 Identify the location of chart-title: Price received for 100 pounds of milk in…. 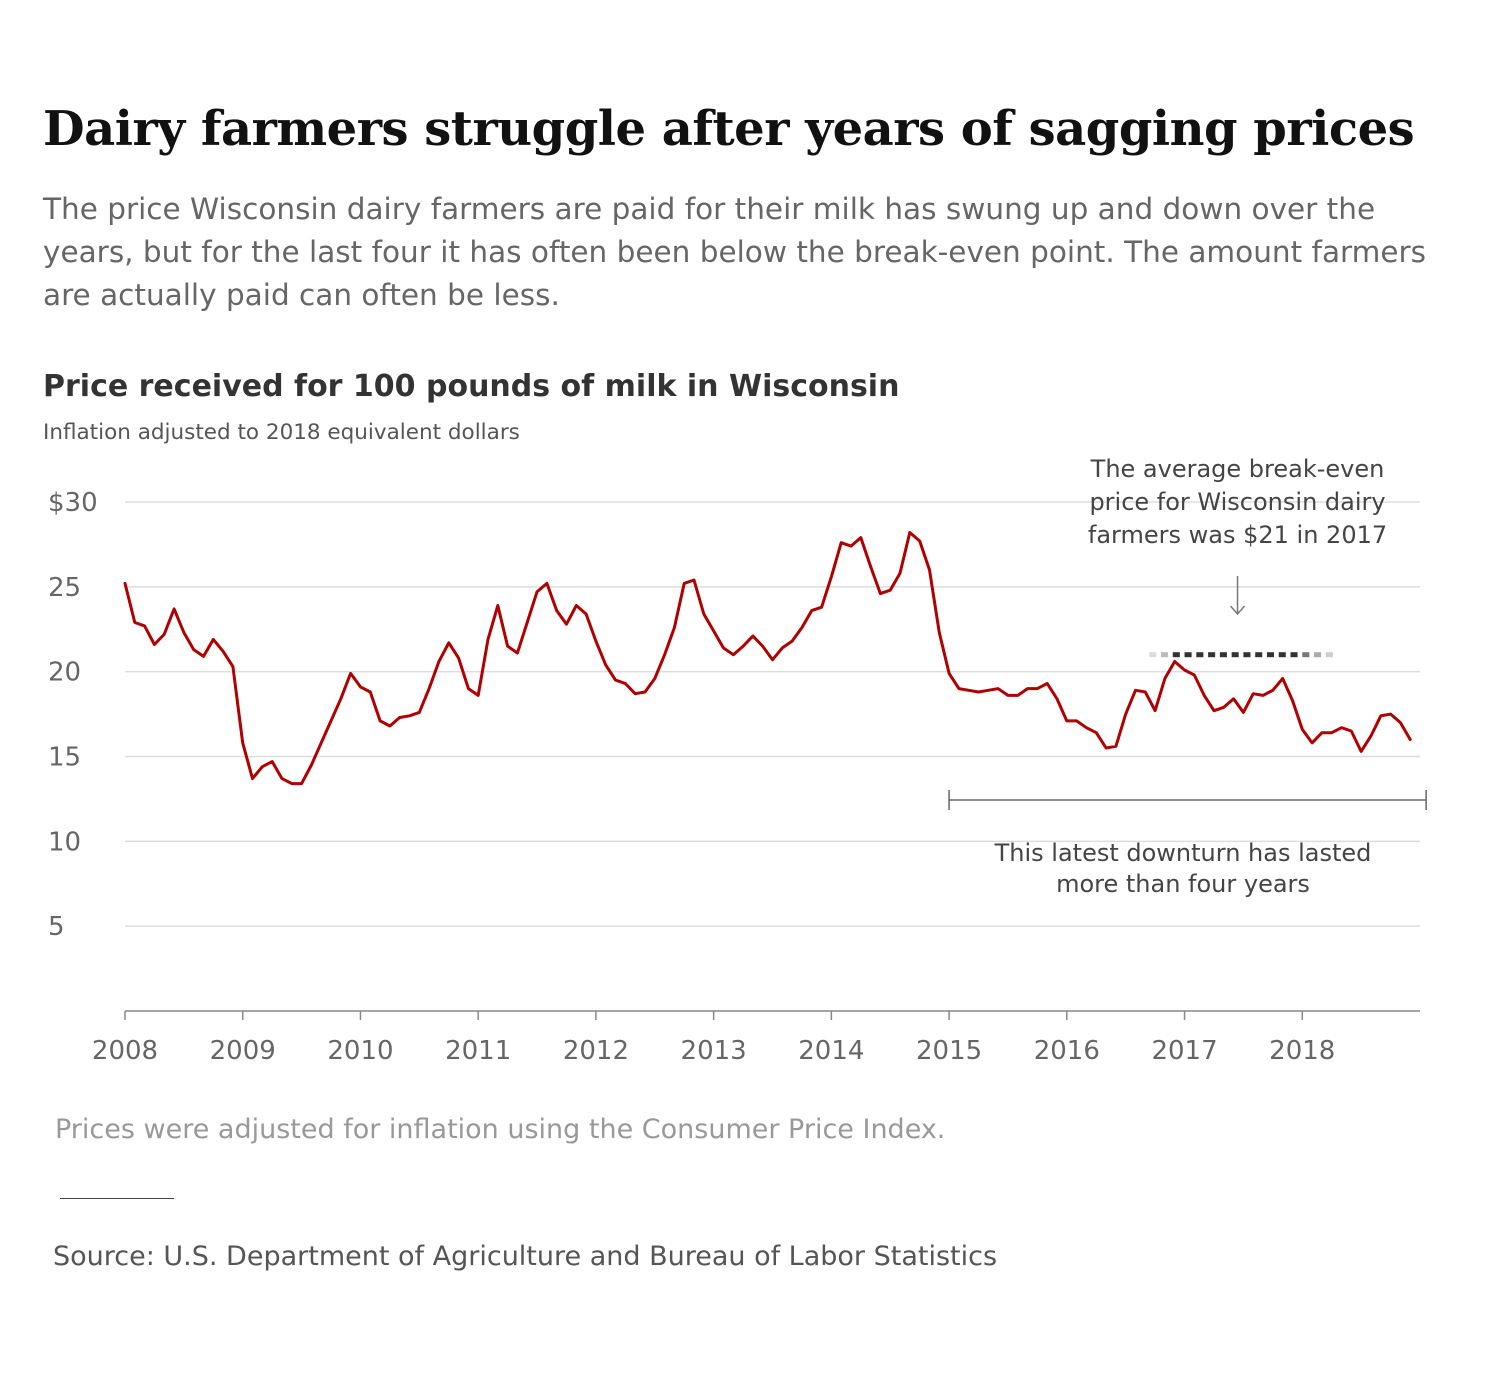
(471, 386).